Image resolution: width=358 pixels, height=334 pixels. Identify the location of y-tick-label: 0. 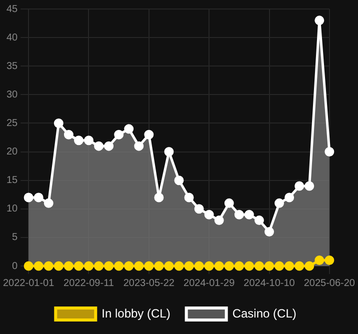
(15, 266).